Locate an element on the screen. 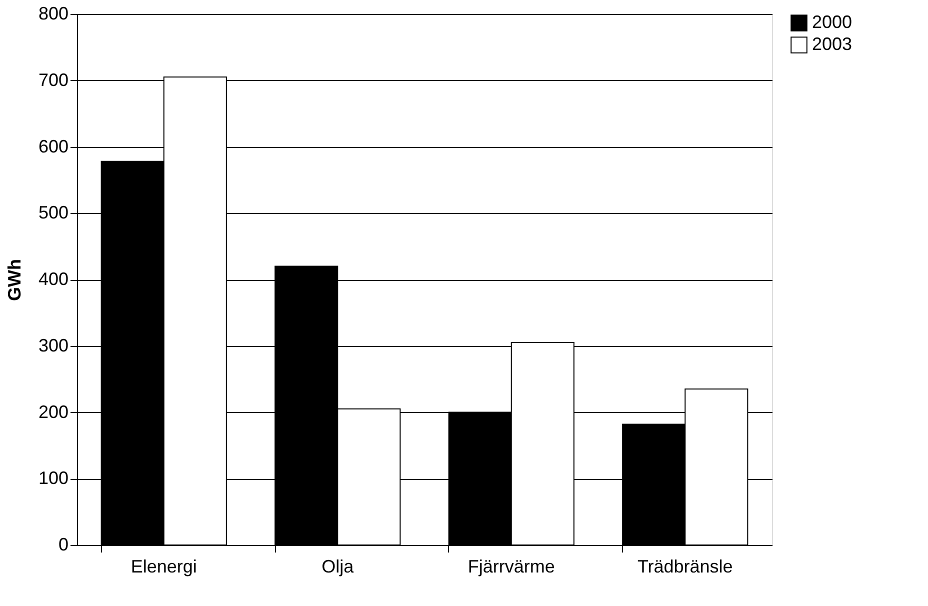  y-tick-label: 400 is located at coordinates (53, 279).